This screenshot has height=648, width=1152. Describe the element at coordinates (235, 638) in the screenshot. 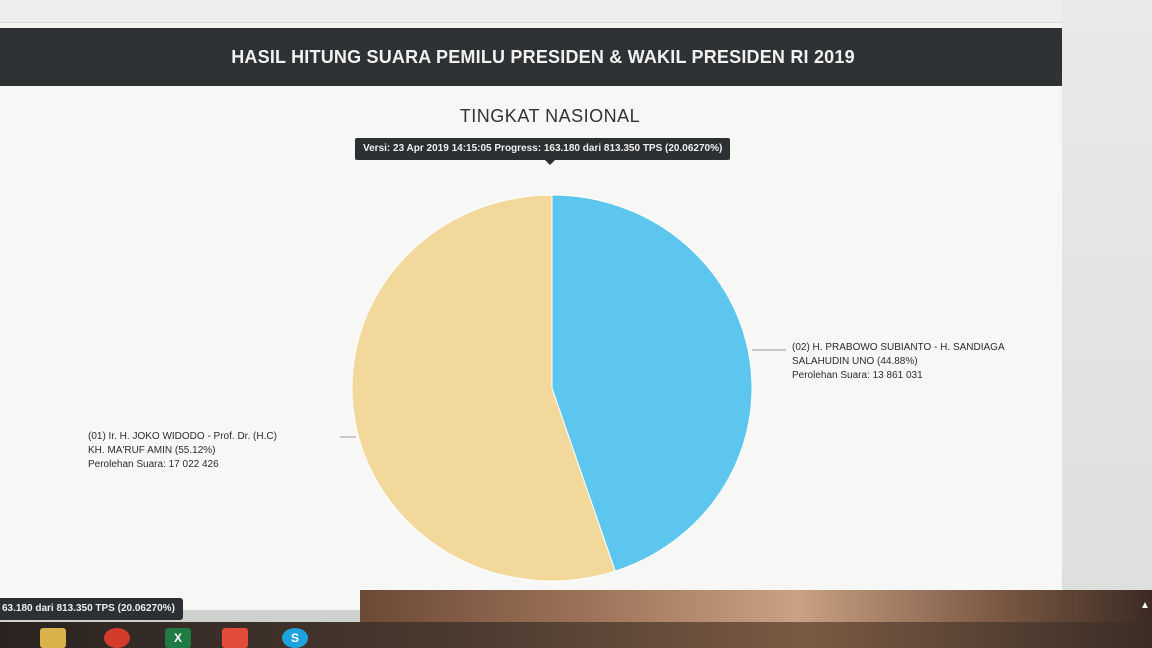

I see `app-icon` at that location.